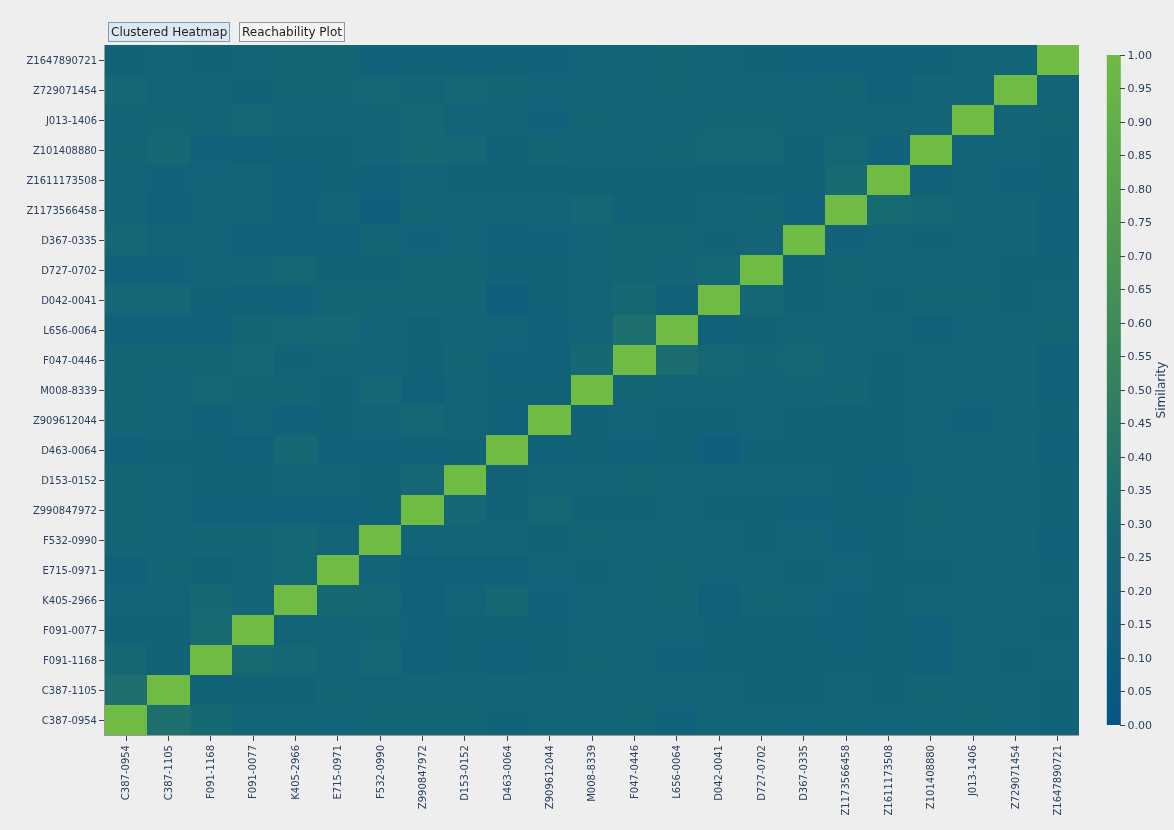 The width and height of the screenshot is (1174, 830). What do you see at coordinates (761, 773) in the screenshot?
I see `x-tick-label: D727-0702` at bounding box center [761, 773].